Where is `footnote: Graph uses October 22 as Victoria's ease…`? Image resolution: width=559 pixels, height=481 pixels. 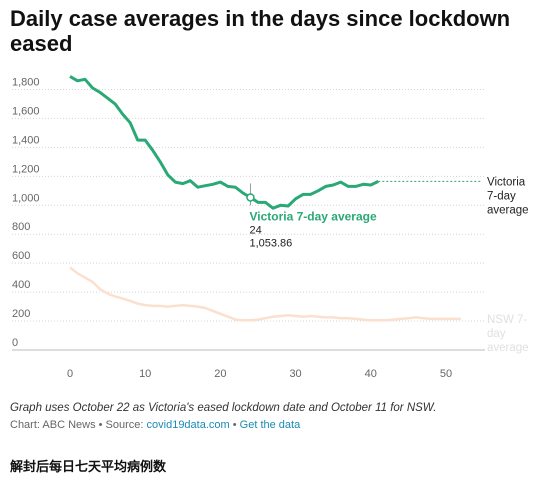
footnote: Graph uses October 22 as Victoria's ease… is located at coordinates (223, 408).